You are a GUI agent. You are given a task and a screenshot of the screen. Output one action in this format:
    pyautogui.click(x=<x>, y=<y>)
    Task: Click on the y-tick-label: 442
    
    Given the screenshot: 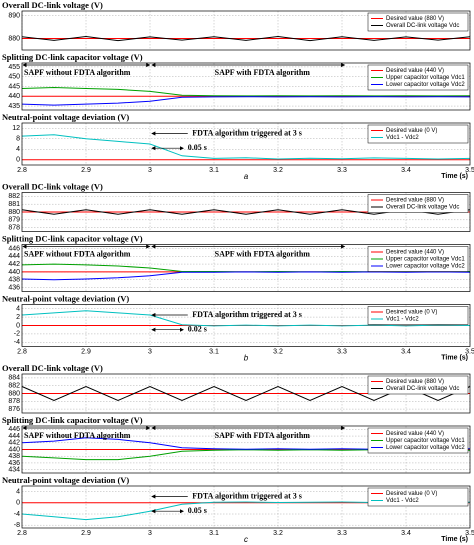 What is the action you would take?
    pyautogui.click(x=14, y=264)
    